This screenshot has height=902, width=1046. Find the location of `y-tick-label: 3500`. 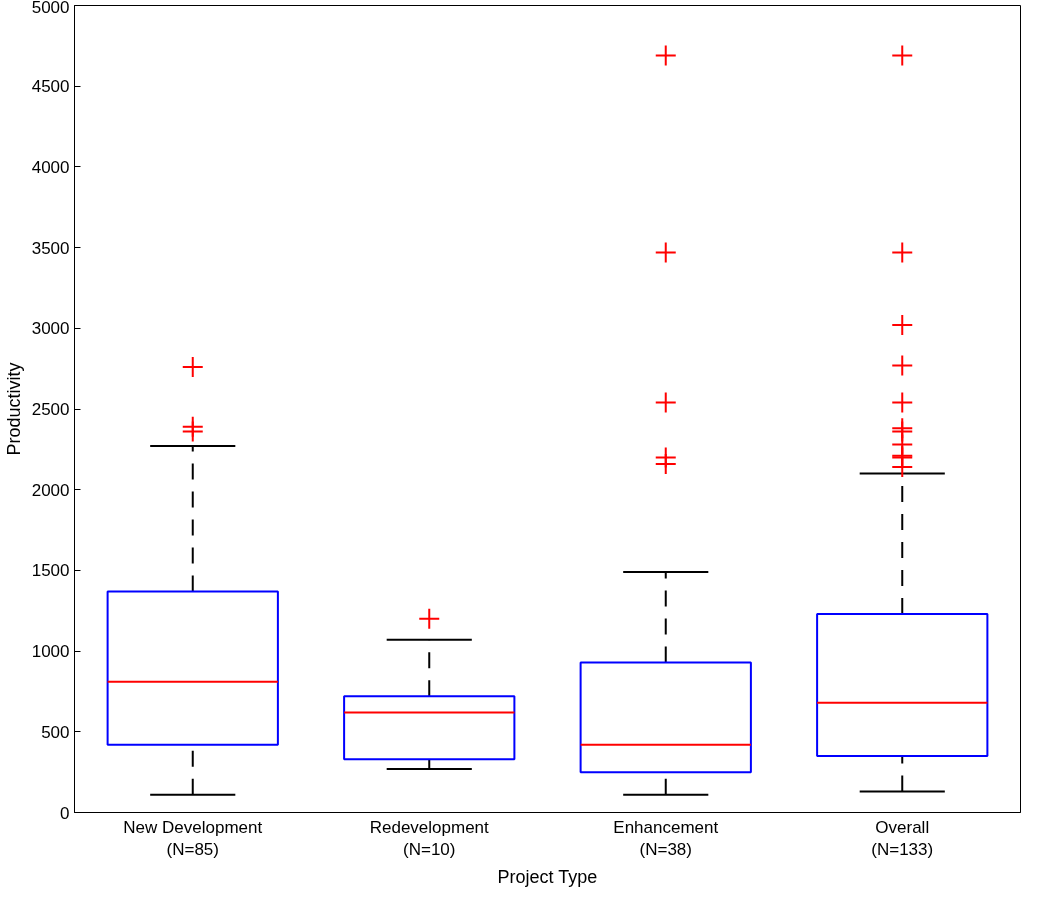

y-tick-label: 3500 is located at coordinates (50, 248).